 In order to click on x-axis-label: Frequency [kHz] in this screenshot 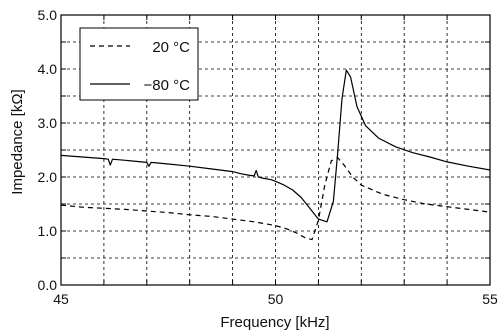, I will do `click(274, 322)`.